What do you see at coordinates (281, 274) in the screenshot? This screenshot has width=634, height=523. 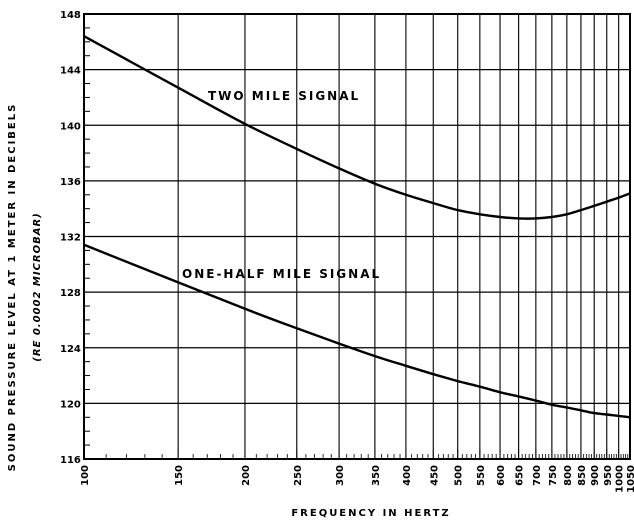 I see `series-label-one-half-mile: ONE-HALF MILE SIGNAL` at bounding box center [281, 274].